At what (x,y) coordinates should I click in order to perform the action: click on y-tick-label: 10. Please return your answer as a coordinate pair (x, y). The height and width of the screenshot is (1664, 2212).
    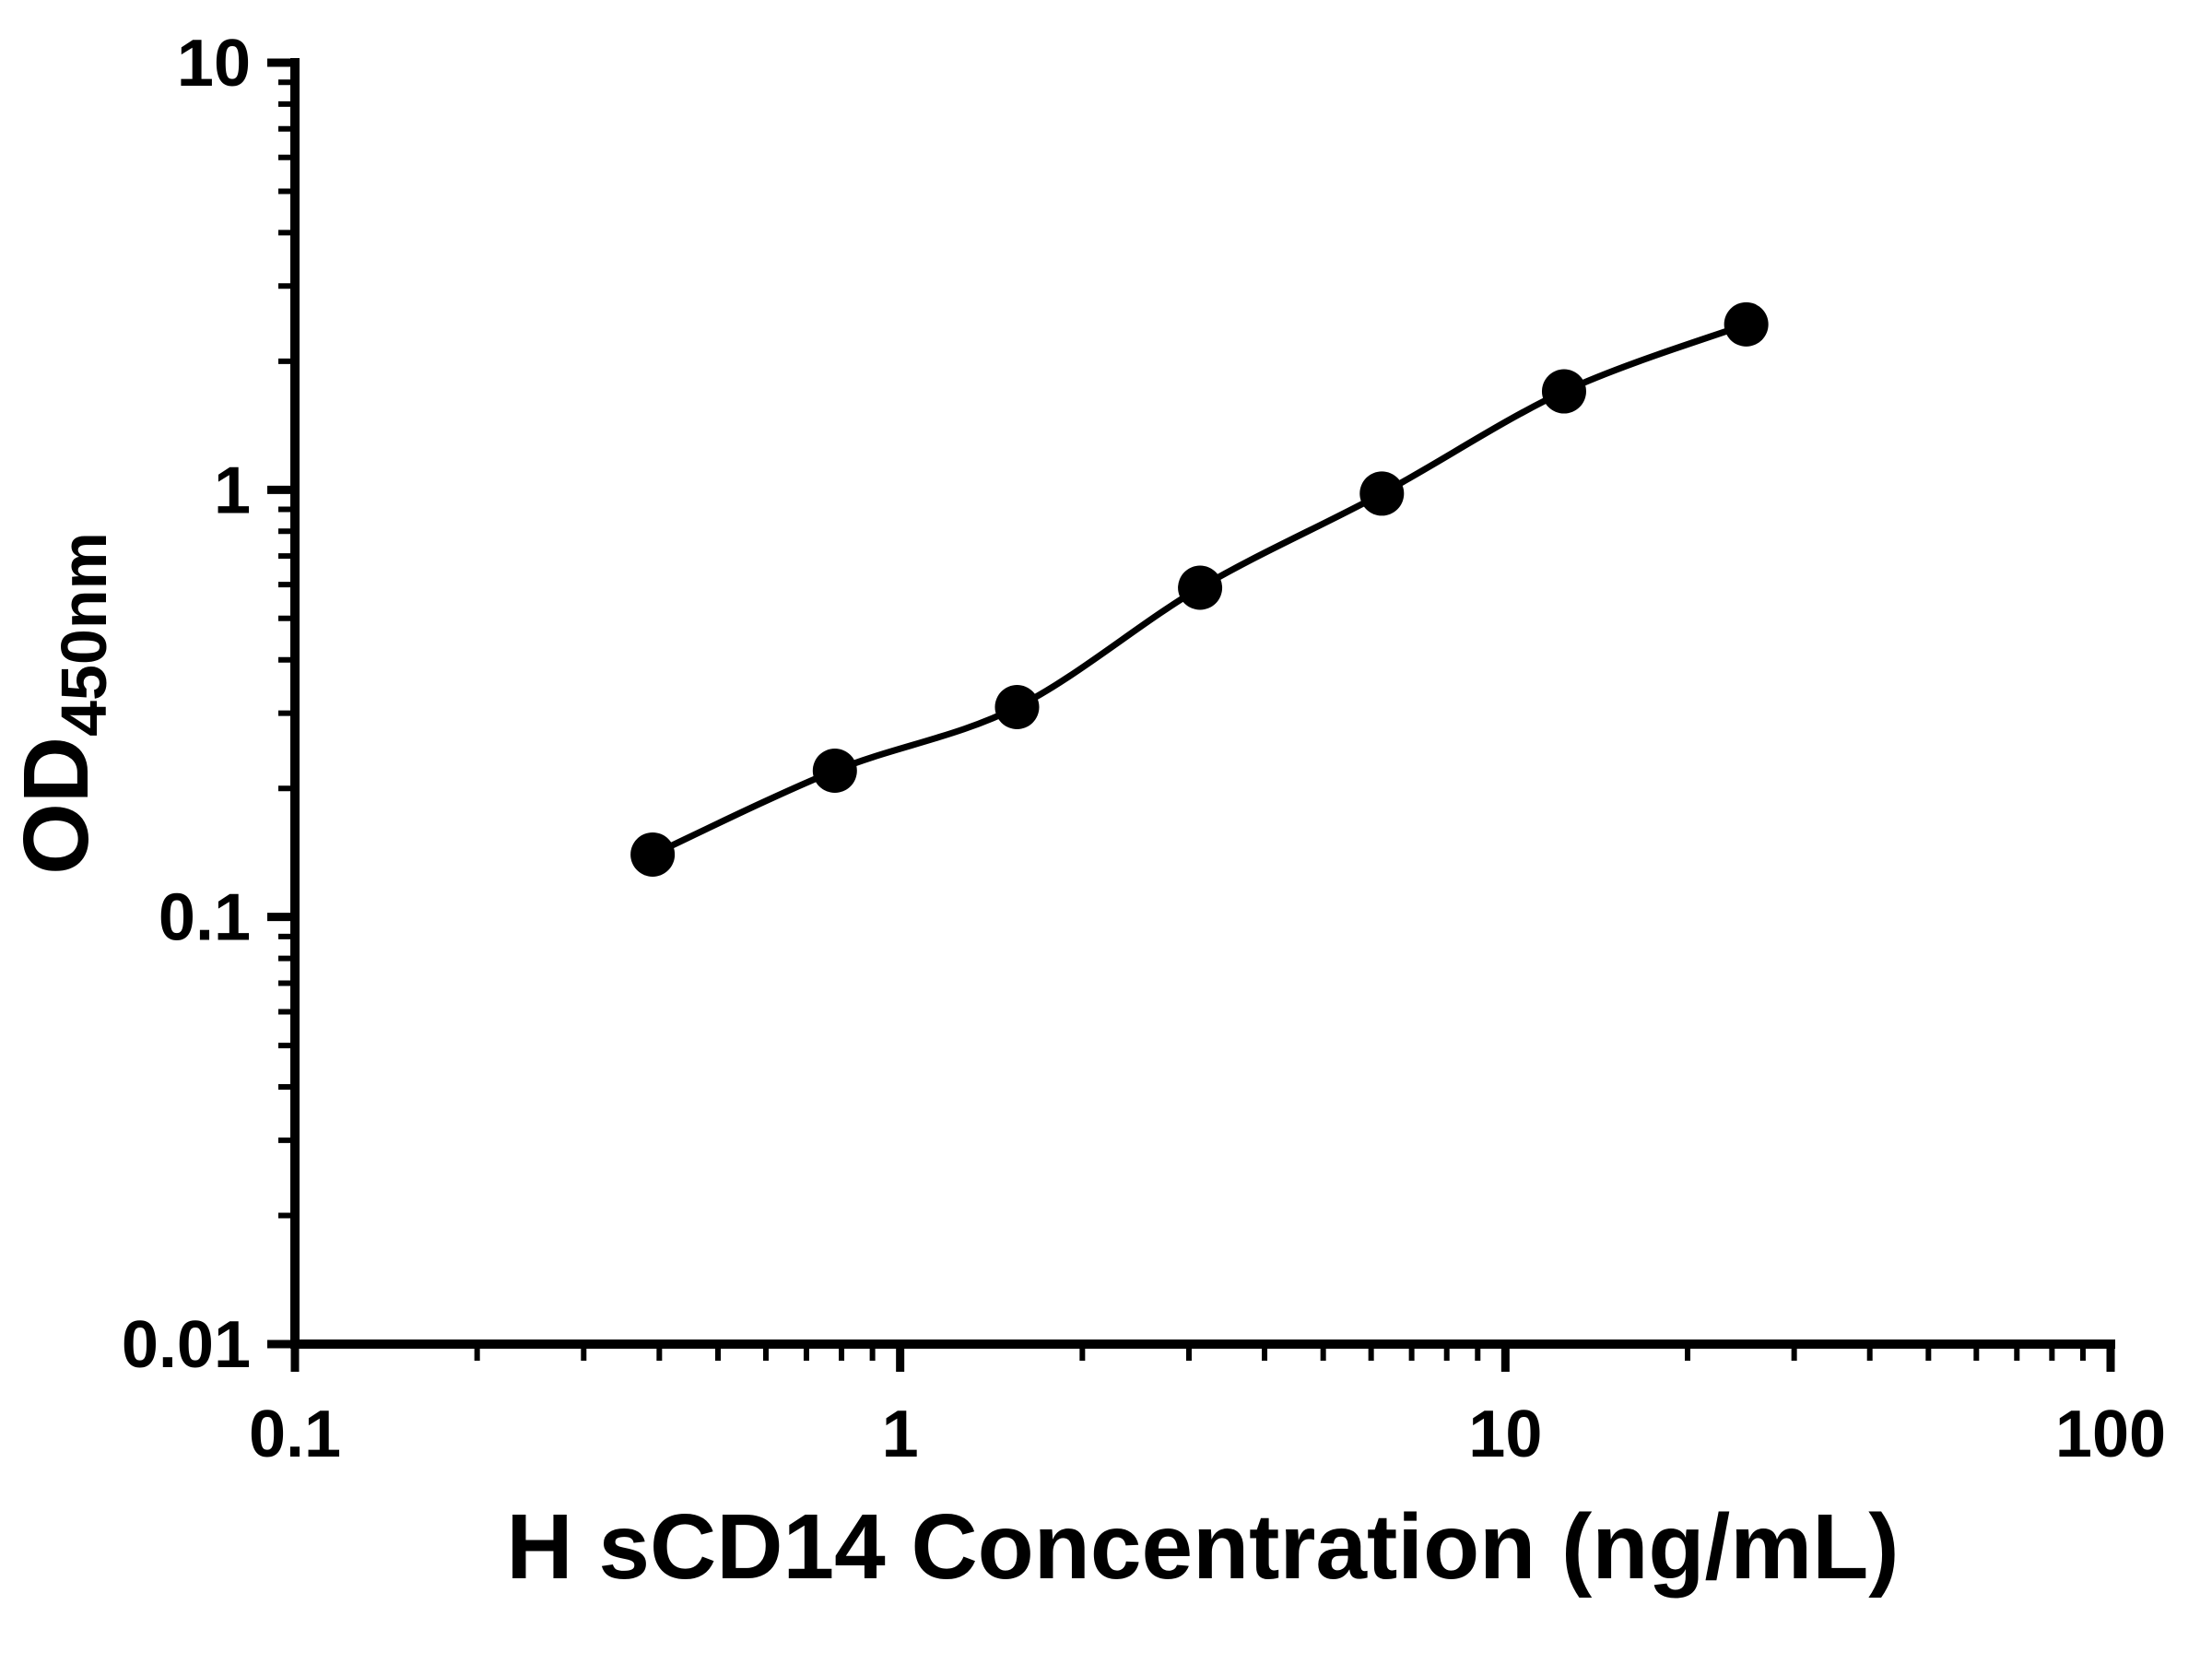
    Looking at the image, I should click on (214, 63).